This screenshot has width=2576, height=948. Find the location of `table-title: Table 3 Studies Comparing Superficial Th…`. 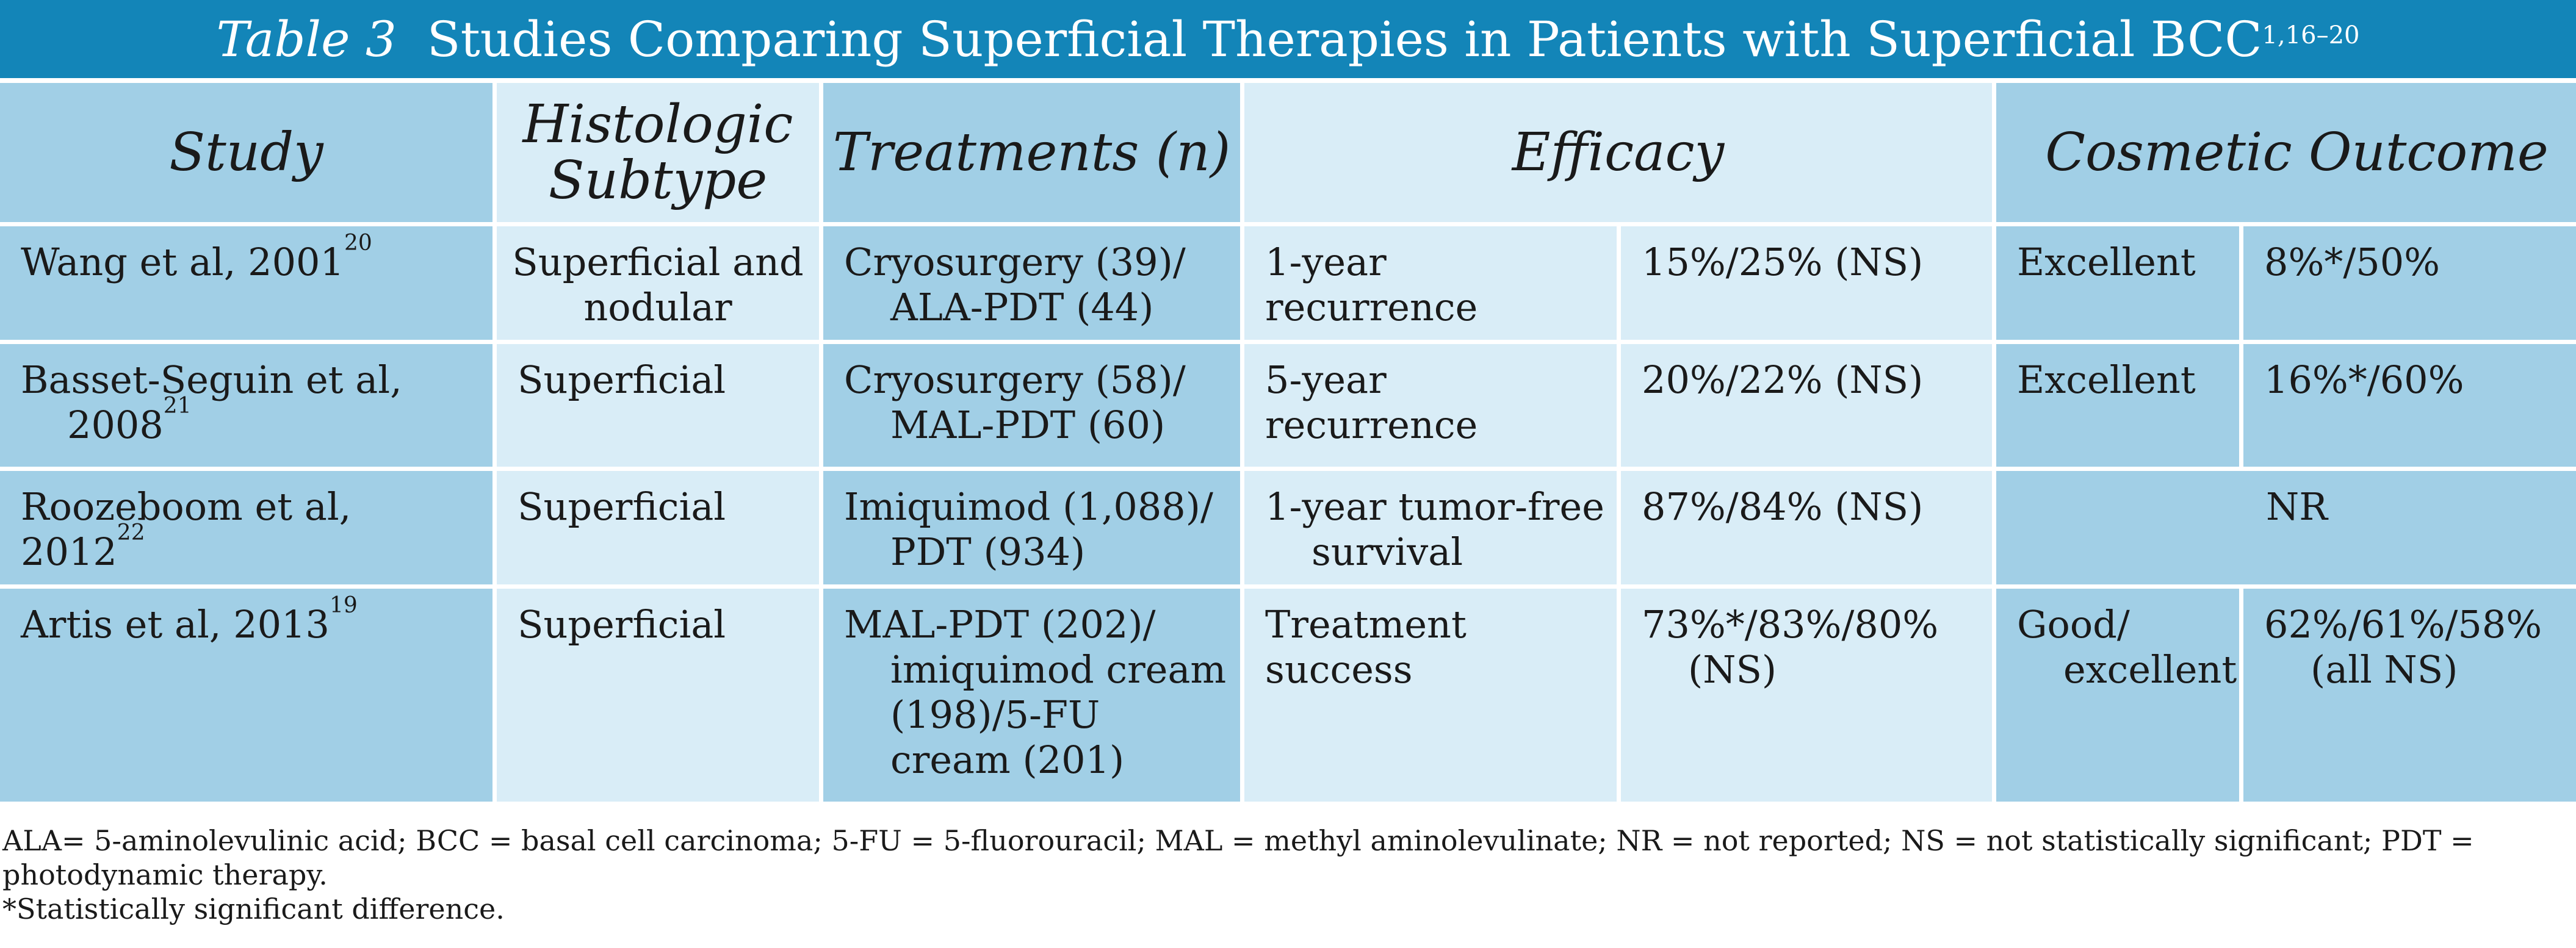

table-title: Table 3 Studies Comparing Superficial Th… is located at coordinates (1288, 39).